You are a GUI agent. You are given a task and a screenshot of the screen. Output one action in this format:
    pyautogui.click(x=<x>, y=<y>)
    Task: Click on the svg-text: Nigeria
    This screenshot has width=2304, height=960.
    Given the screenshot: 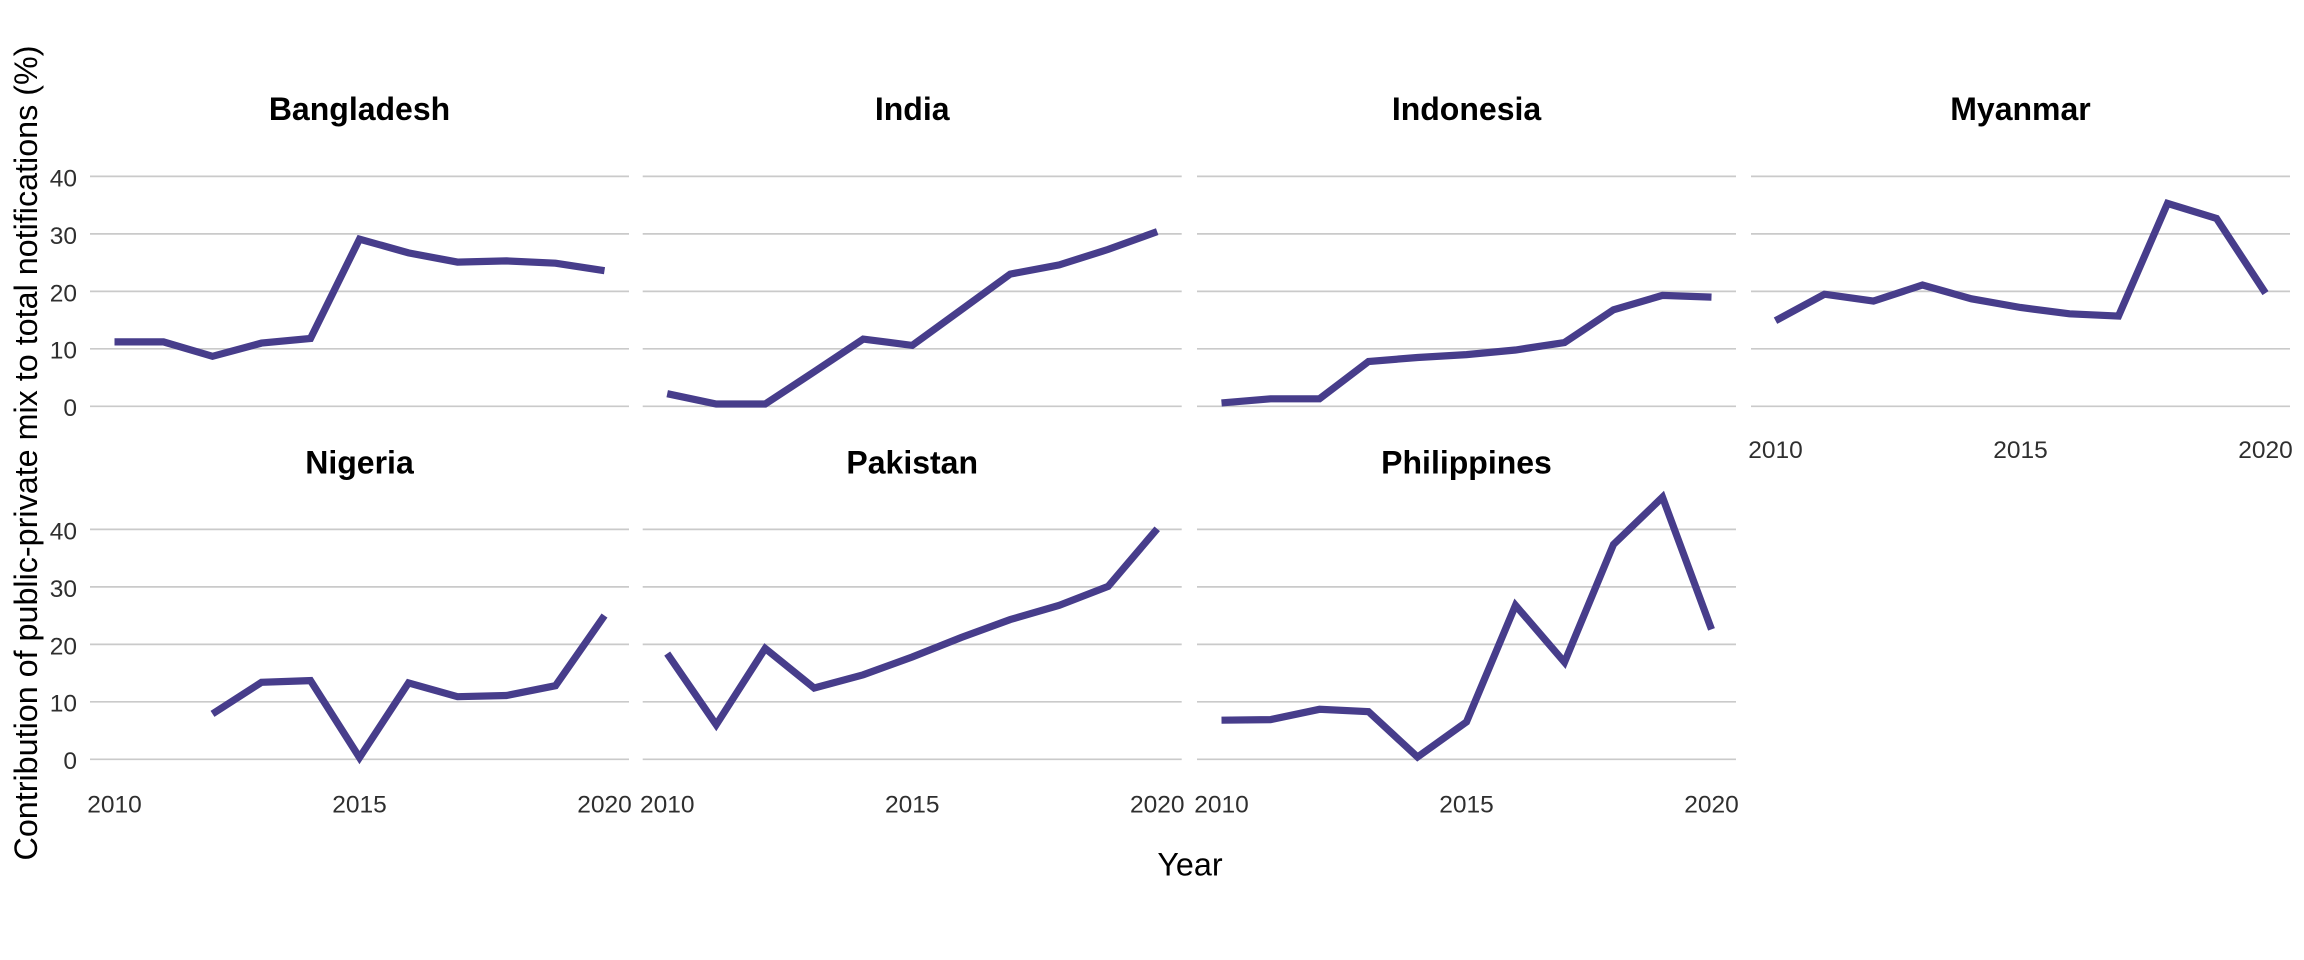 What is the action you would take?
    pyautogui.click(x=359, y=462)
    